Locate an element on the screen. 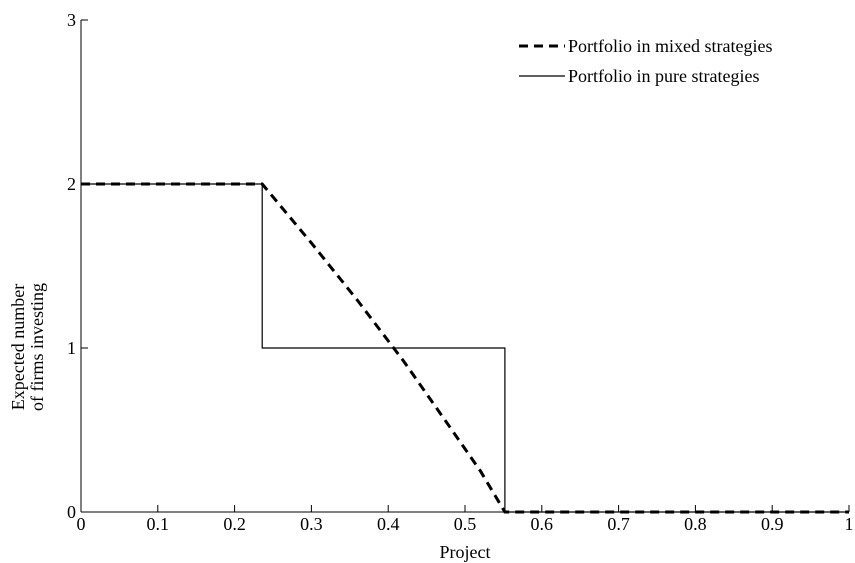  legend-label-mixed: Portfolio in mixed strategies is located at coordinates (670, 46).